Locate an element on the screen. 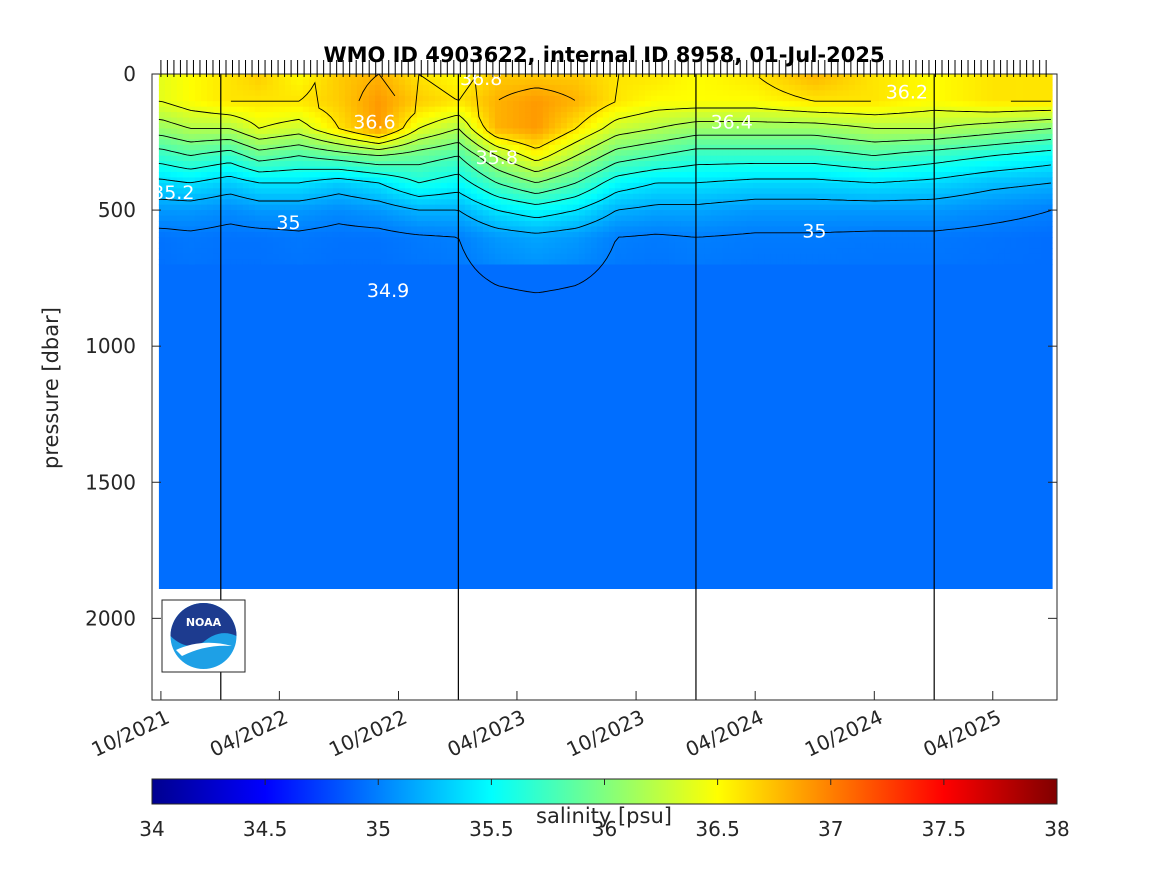  x-tick-label: 10/2021 is located at coordinates (130, 733).